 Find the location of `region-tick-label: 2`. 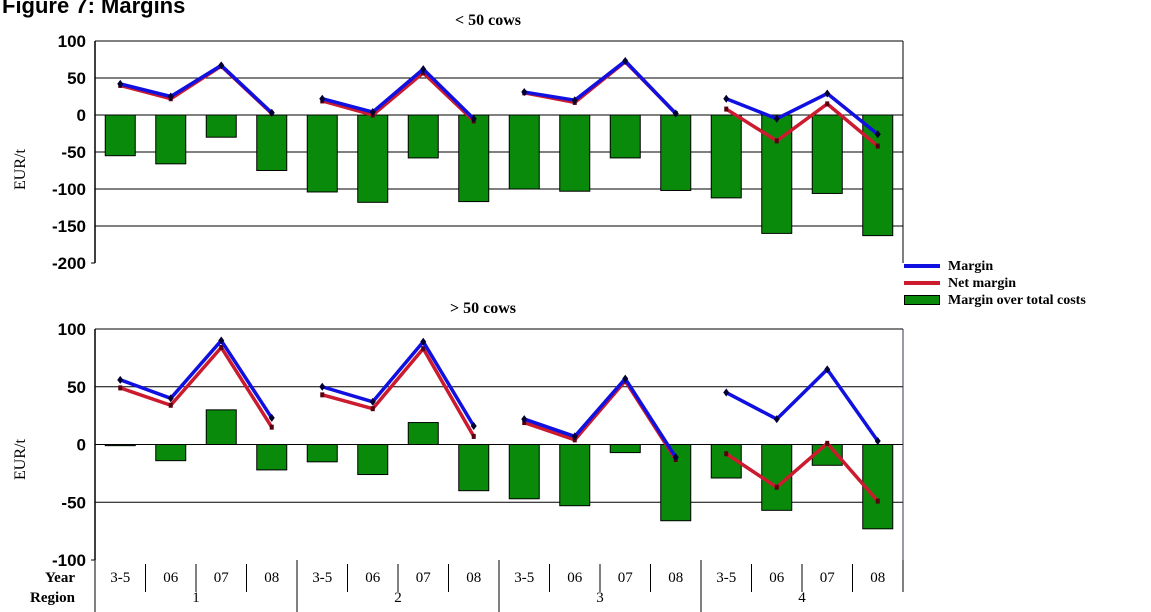

region-tick-label: 2 is located at coordinates (398, 598).